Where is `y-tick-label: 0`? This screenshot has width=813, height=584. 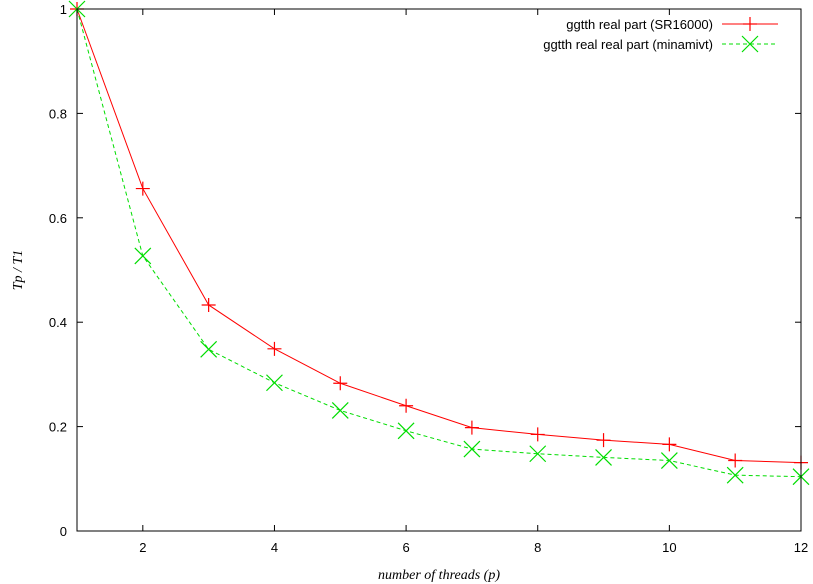
y-tick-label: 0 is located at coordinates (63, 531).